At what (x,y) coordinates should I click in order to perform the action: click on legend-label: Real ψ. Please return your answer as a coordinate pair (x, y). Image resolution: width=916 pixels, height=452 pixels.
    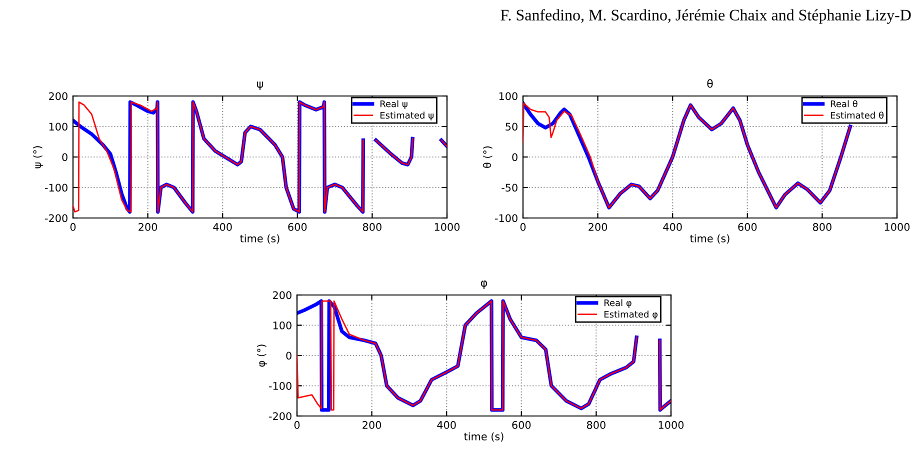
    Looking at the image, I should click on (394, 104).